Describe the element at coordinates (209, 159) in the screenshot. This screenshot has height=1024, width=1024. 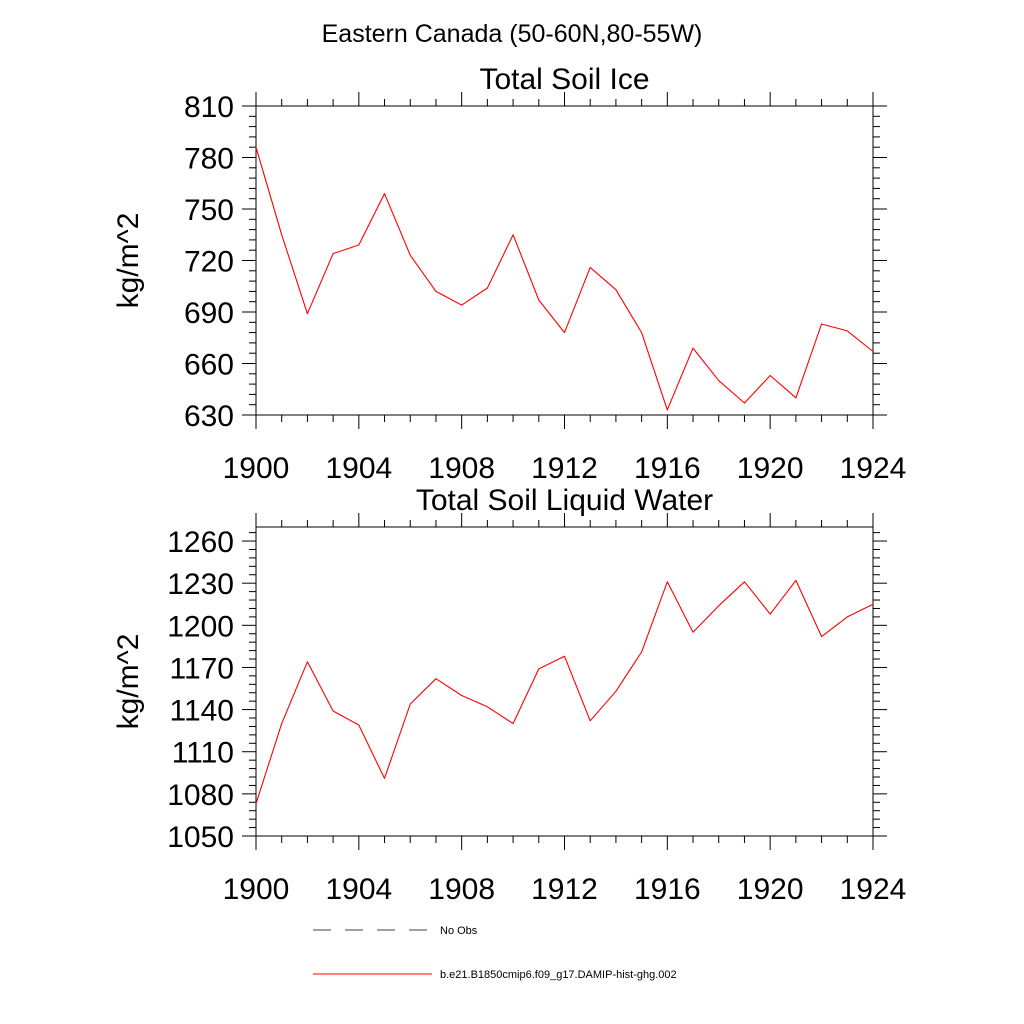
I see `y-tick-label: 780` at that location.